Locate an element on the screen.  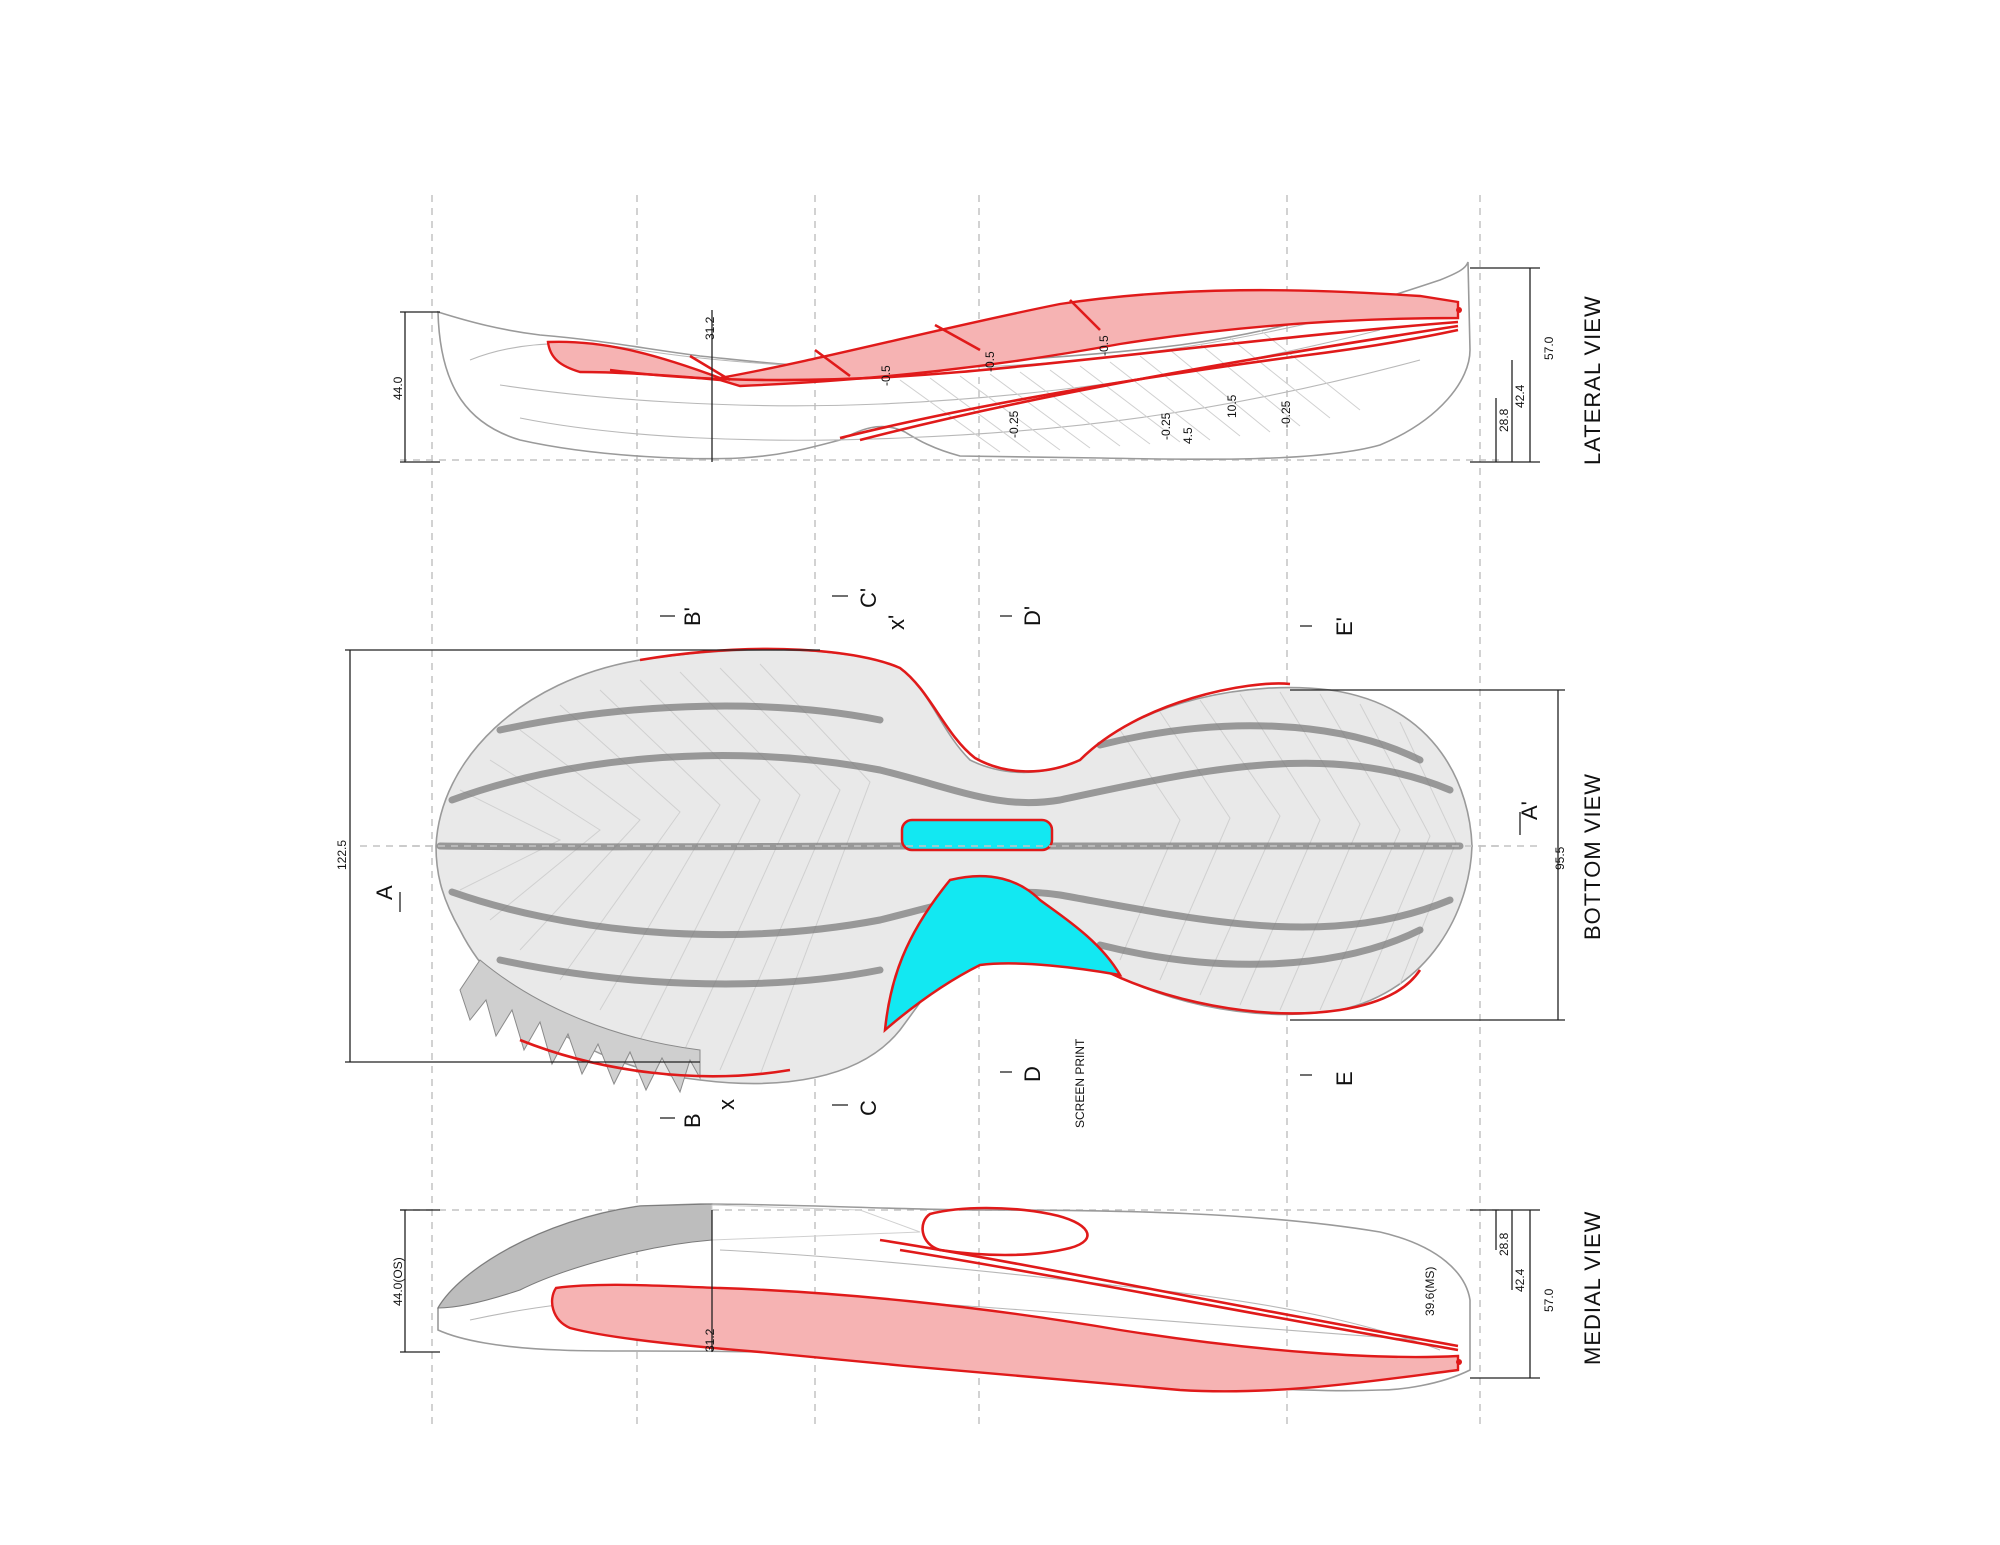
cyan-window-center is located at coordinates (977, 835).